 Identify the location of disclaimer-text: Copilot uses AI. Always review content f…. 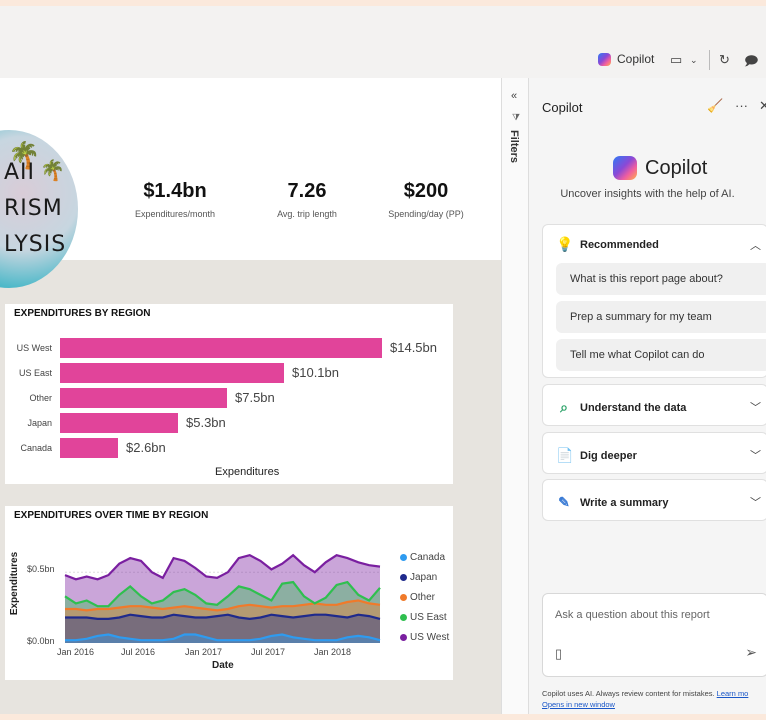
(628, 693).